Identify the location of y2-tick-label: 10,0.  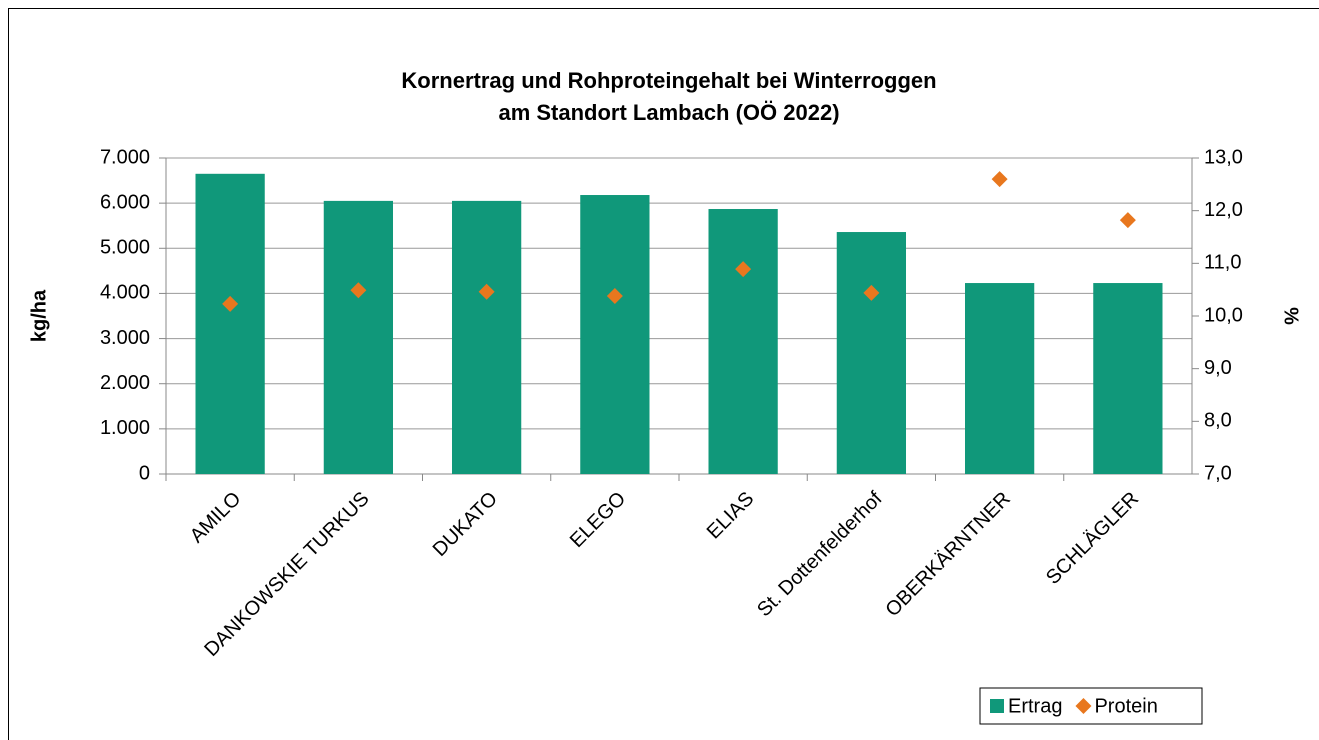
(1223, 315).